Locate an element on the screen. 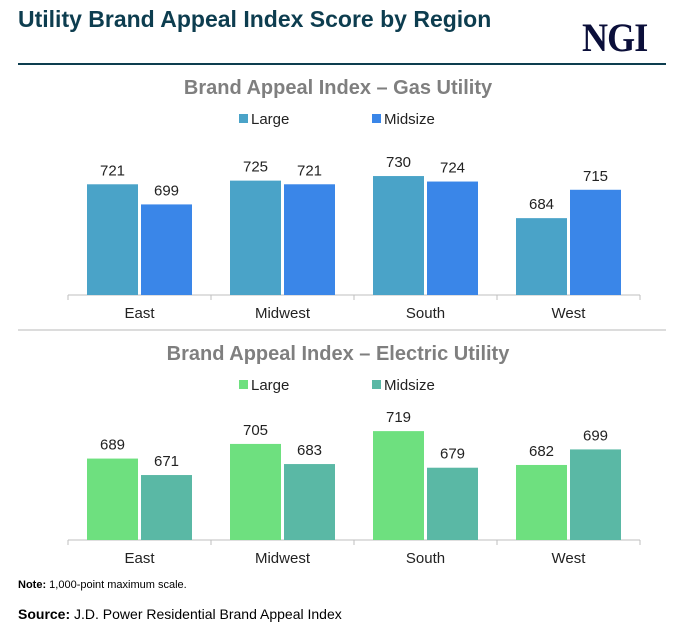 The width and height of the screenshot is (684, 634). data-label: 683 is located at coordinates (309, 450).